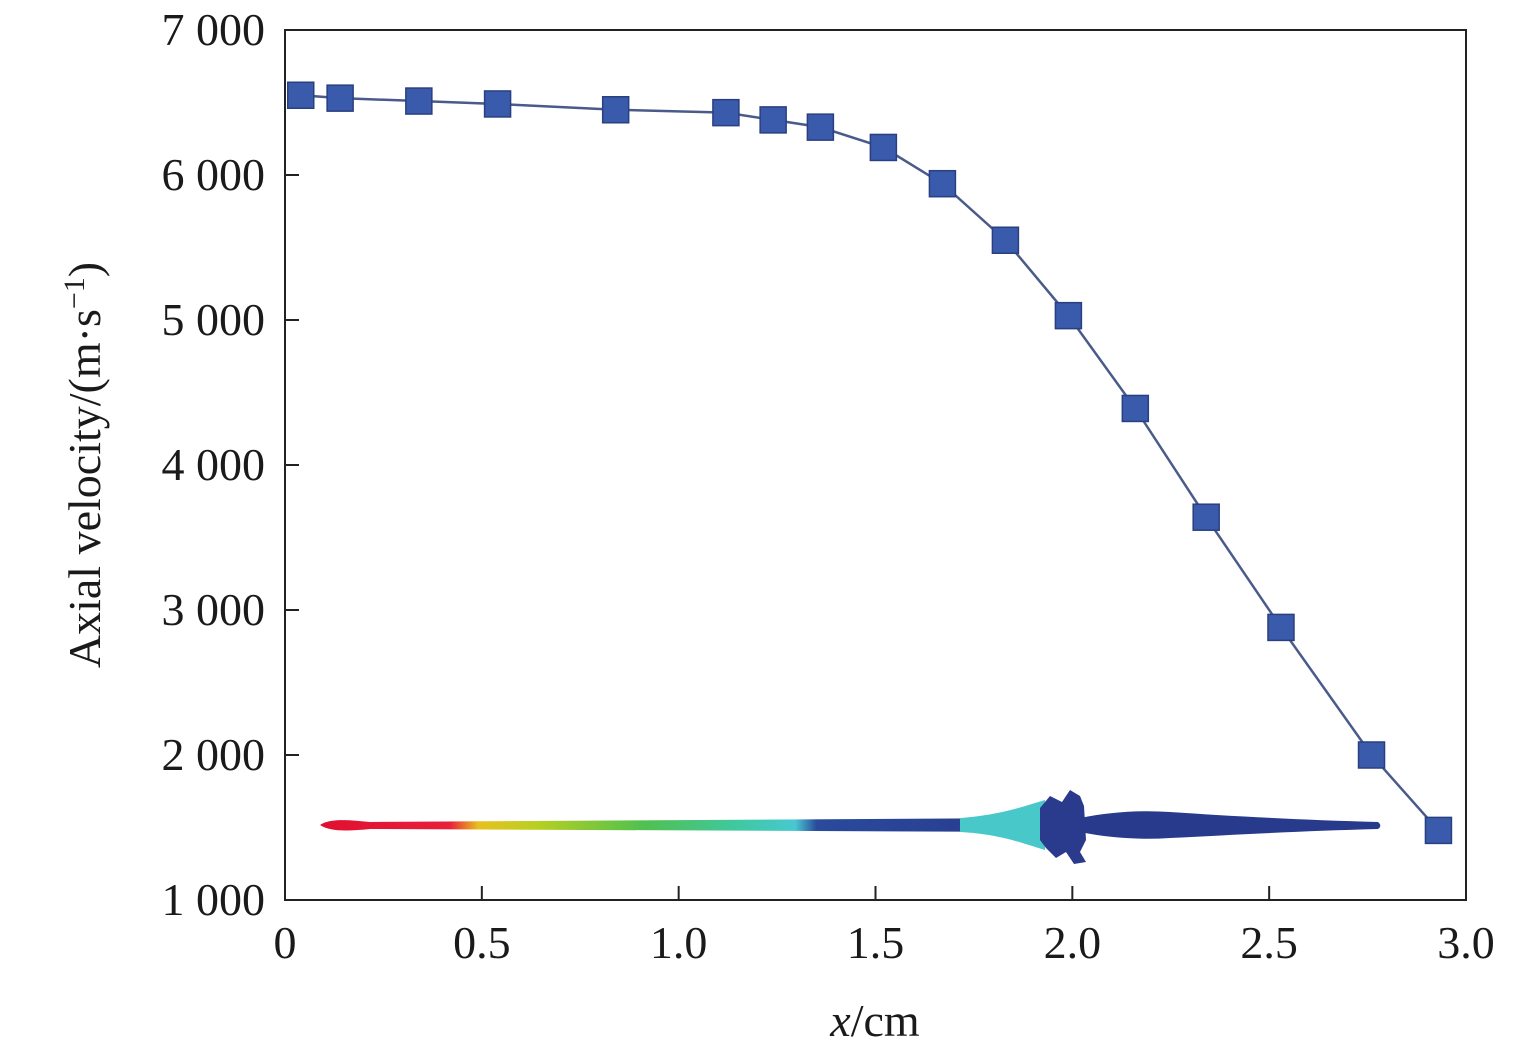 The height and width of the screenshot is (1056, 1535). Describe the element at coordinates (482, 942) in the screenshot. I see `x-tick-label: 0.5` at that location.